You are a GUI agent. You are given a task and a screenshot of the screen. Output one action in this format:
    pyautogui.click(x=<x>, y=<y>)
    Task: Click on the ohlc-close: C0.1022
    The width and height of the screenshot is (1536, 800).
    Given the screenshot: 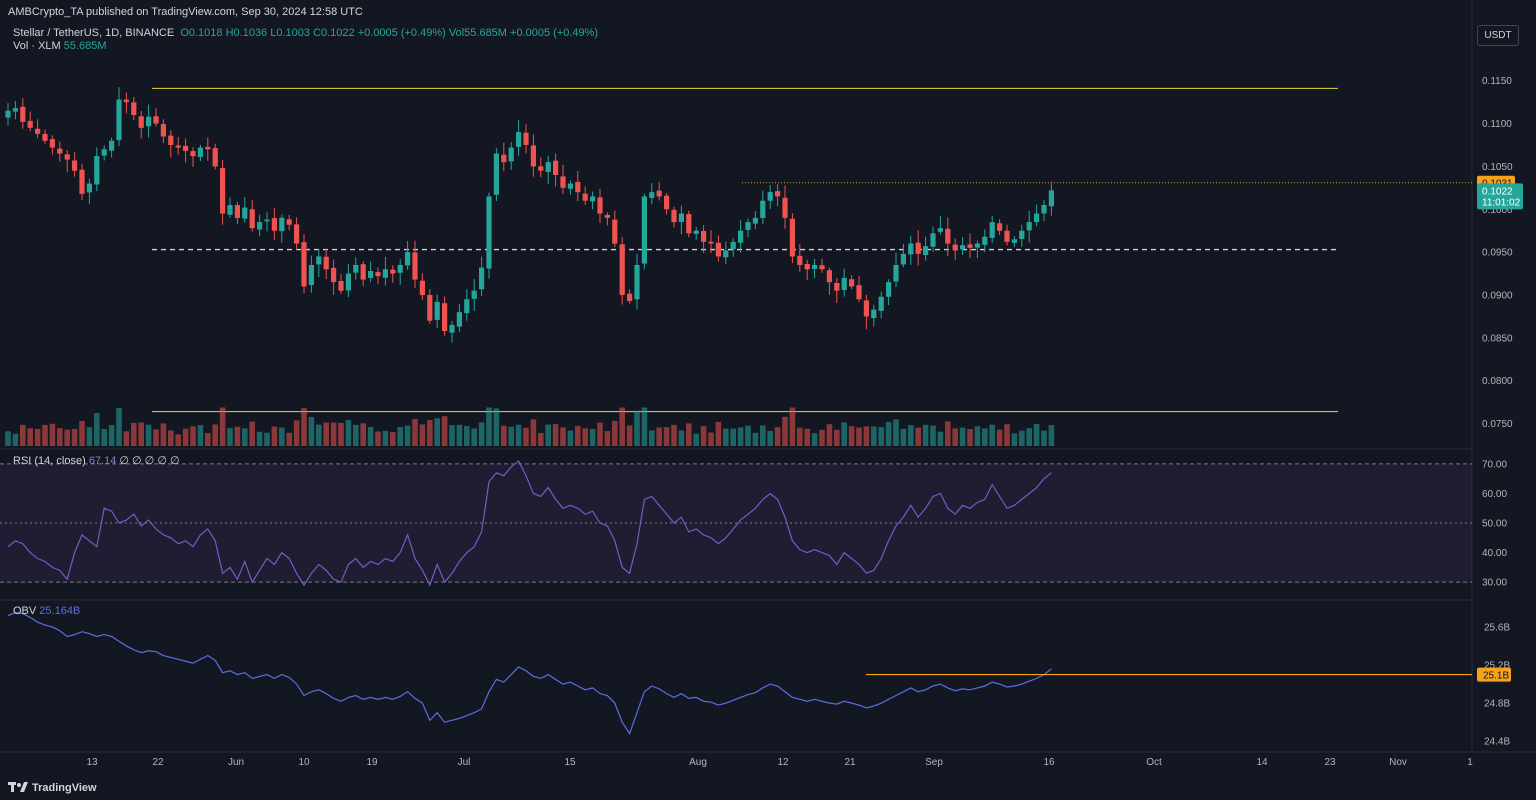 What is the action you would take?
    pyautogui.click(x=334, y=33)
    